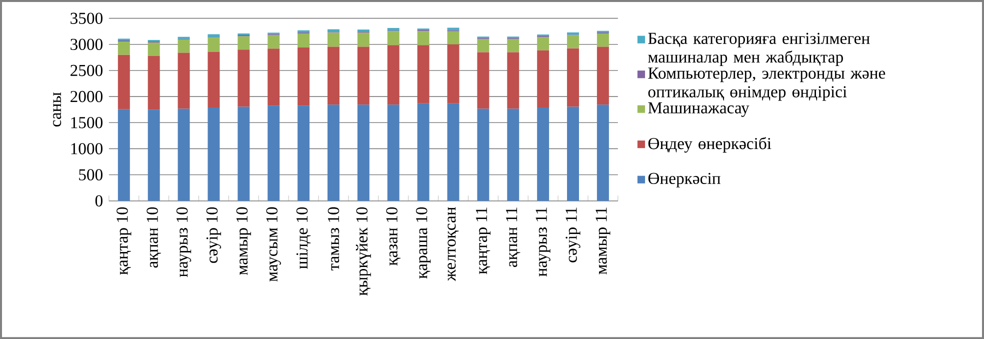 The image size is (984, 339). Describe the element at coordinates (363, 251) in the screenshot. I see `x-tick-label: қыркүйек 10` at that location.